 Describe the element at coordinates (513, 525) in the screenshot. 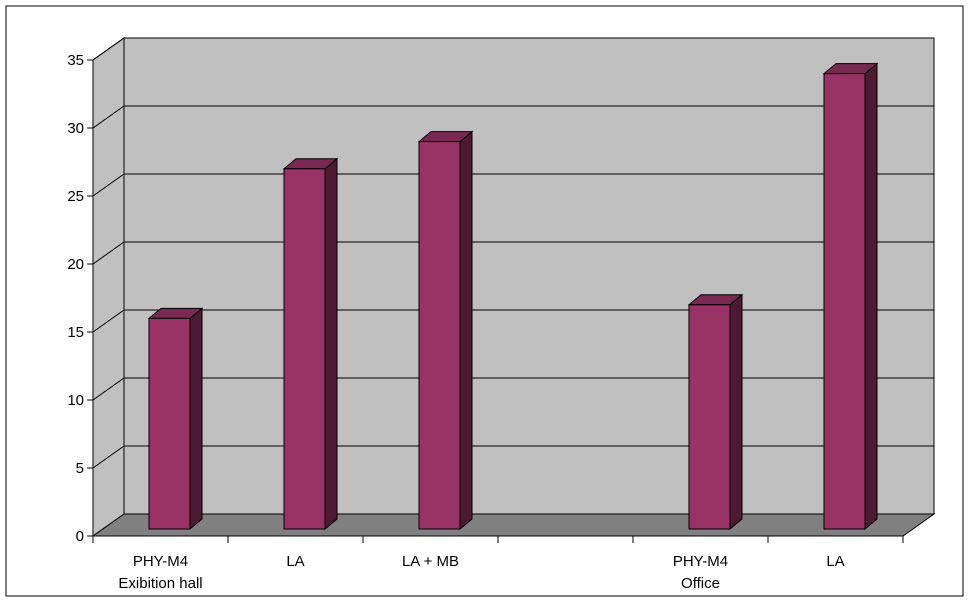

I see `floor` at that location.